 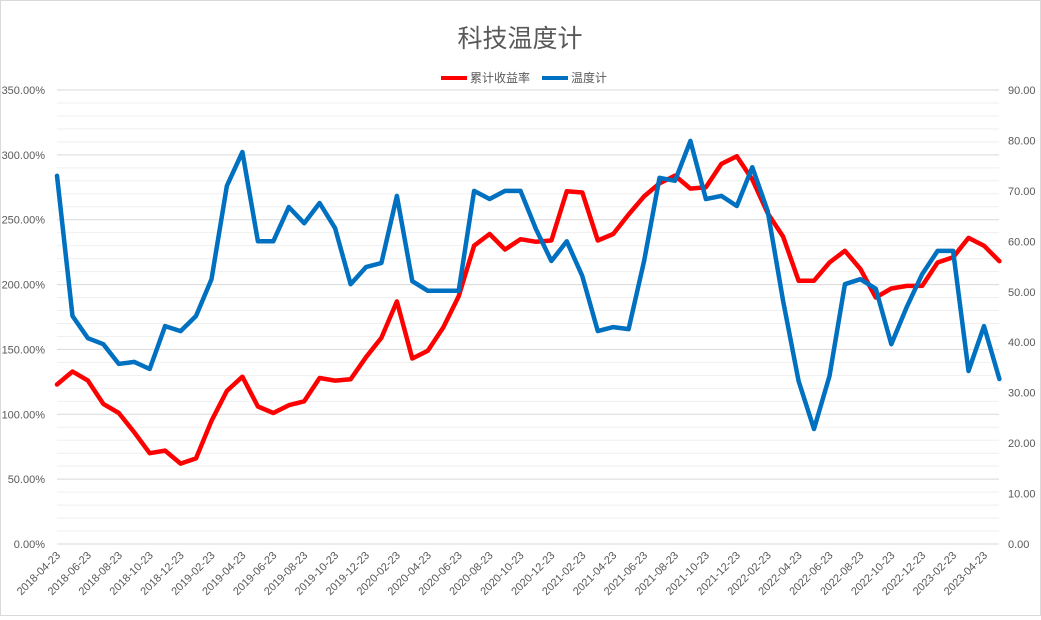 What do you see at coordinates (1022, 192) in the screenshot?
I see `right-tick-label: 70.00` at bounding box center [1022, 192].